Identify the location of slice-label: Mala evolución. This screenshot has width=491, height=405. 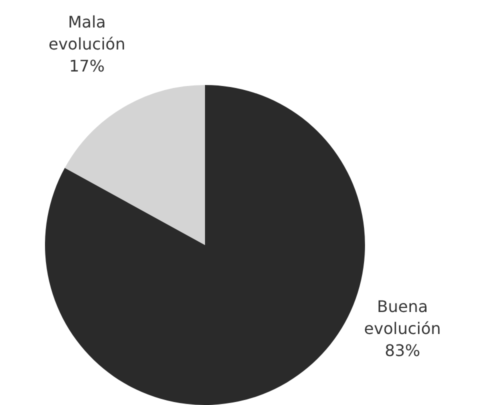
(87, 33).